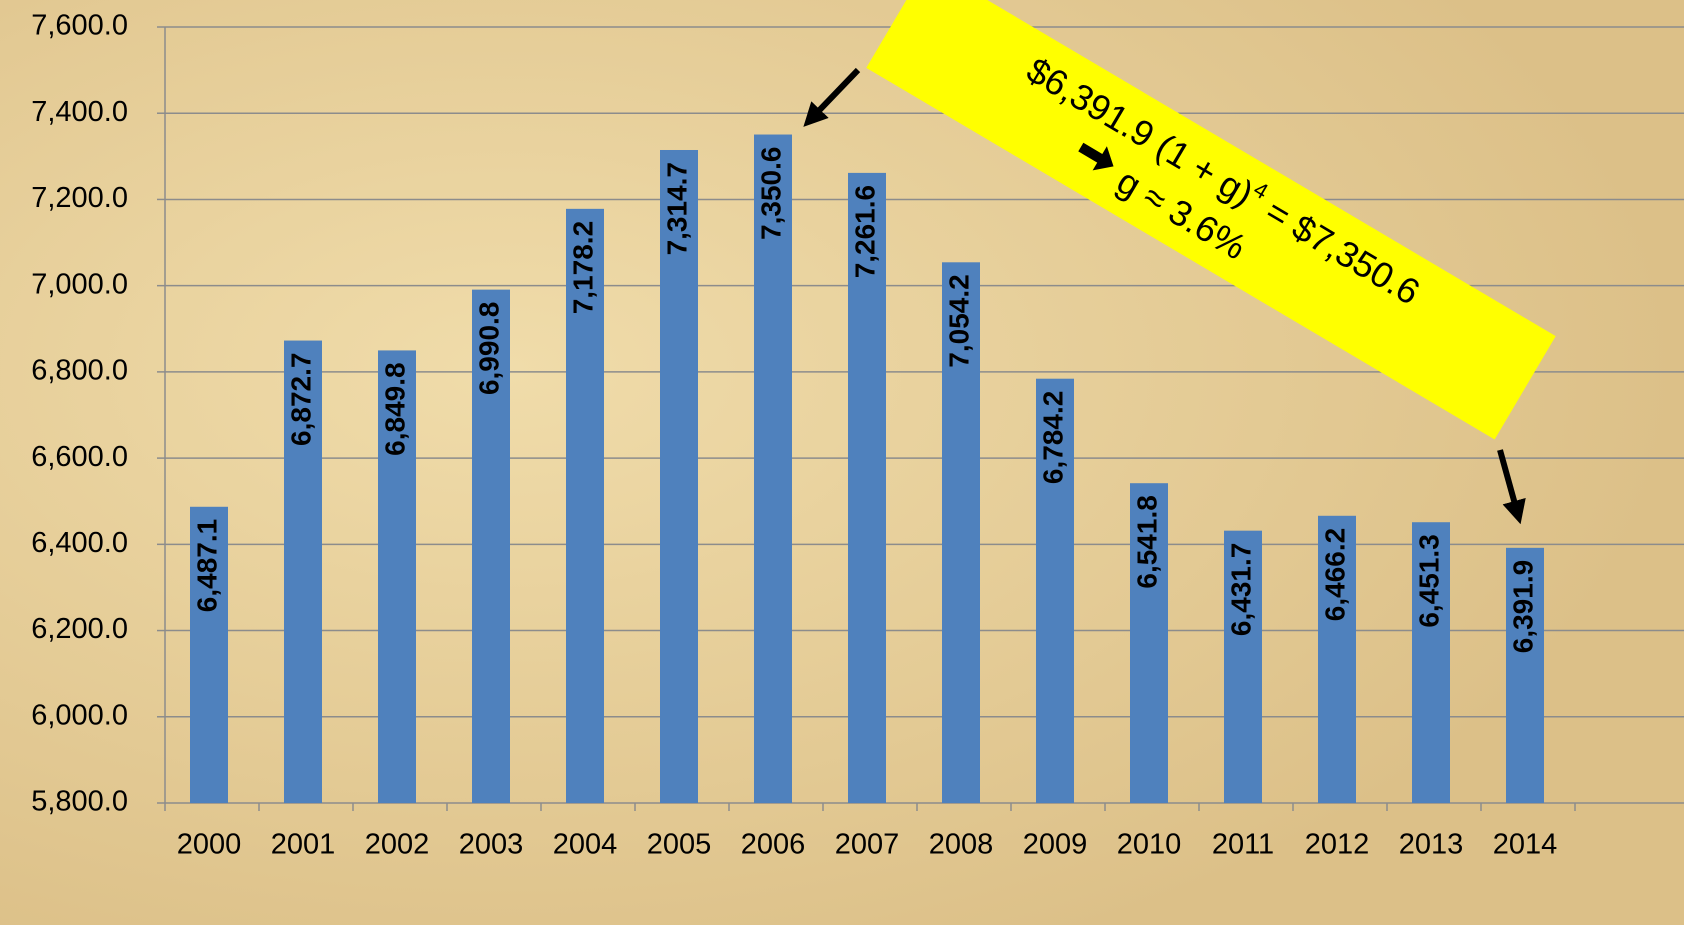 Image resolution: width=1684 pixels, height=925 pixels. I want to click on annotation-arrow, so click(1096, 156).